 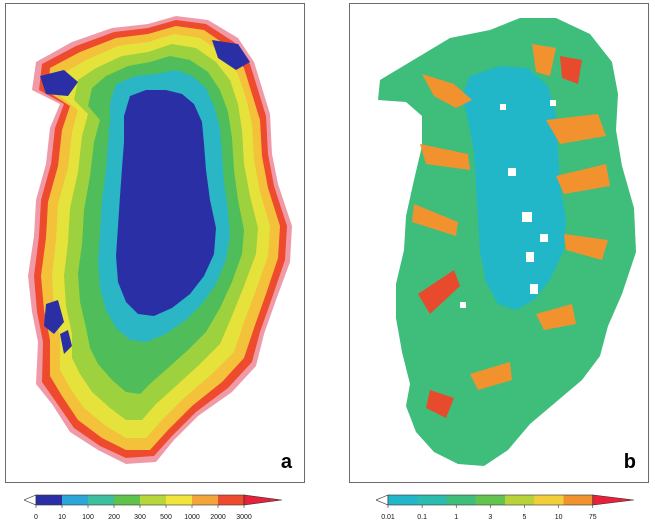 What do you see at coordinates (140, 517) in the screenshot?
I see `colorbar-tick-label: 300` at bounding box center [140, 517].